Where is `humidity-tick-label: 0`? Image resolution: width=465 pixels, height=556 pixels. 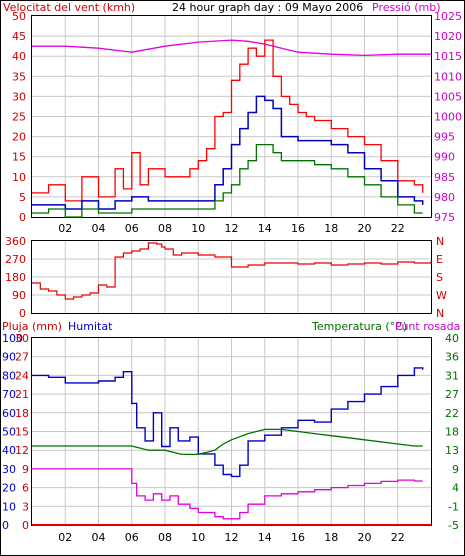
humidity-tick-label: 0 is located at coordinates (5, 525).